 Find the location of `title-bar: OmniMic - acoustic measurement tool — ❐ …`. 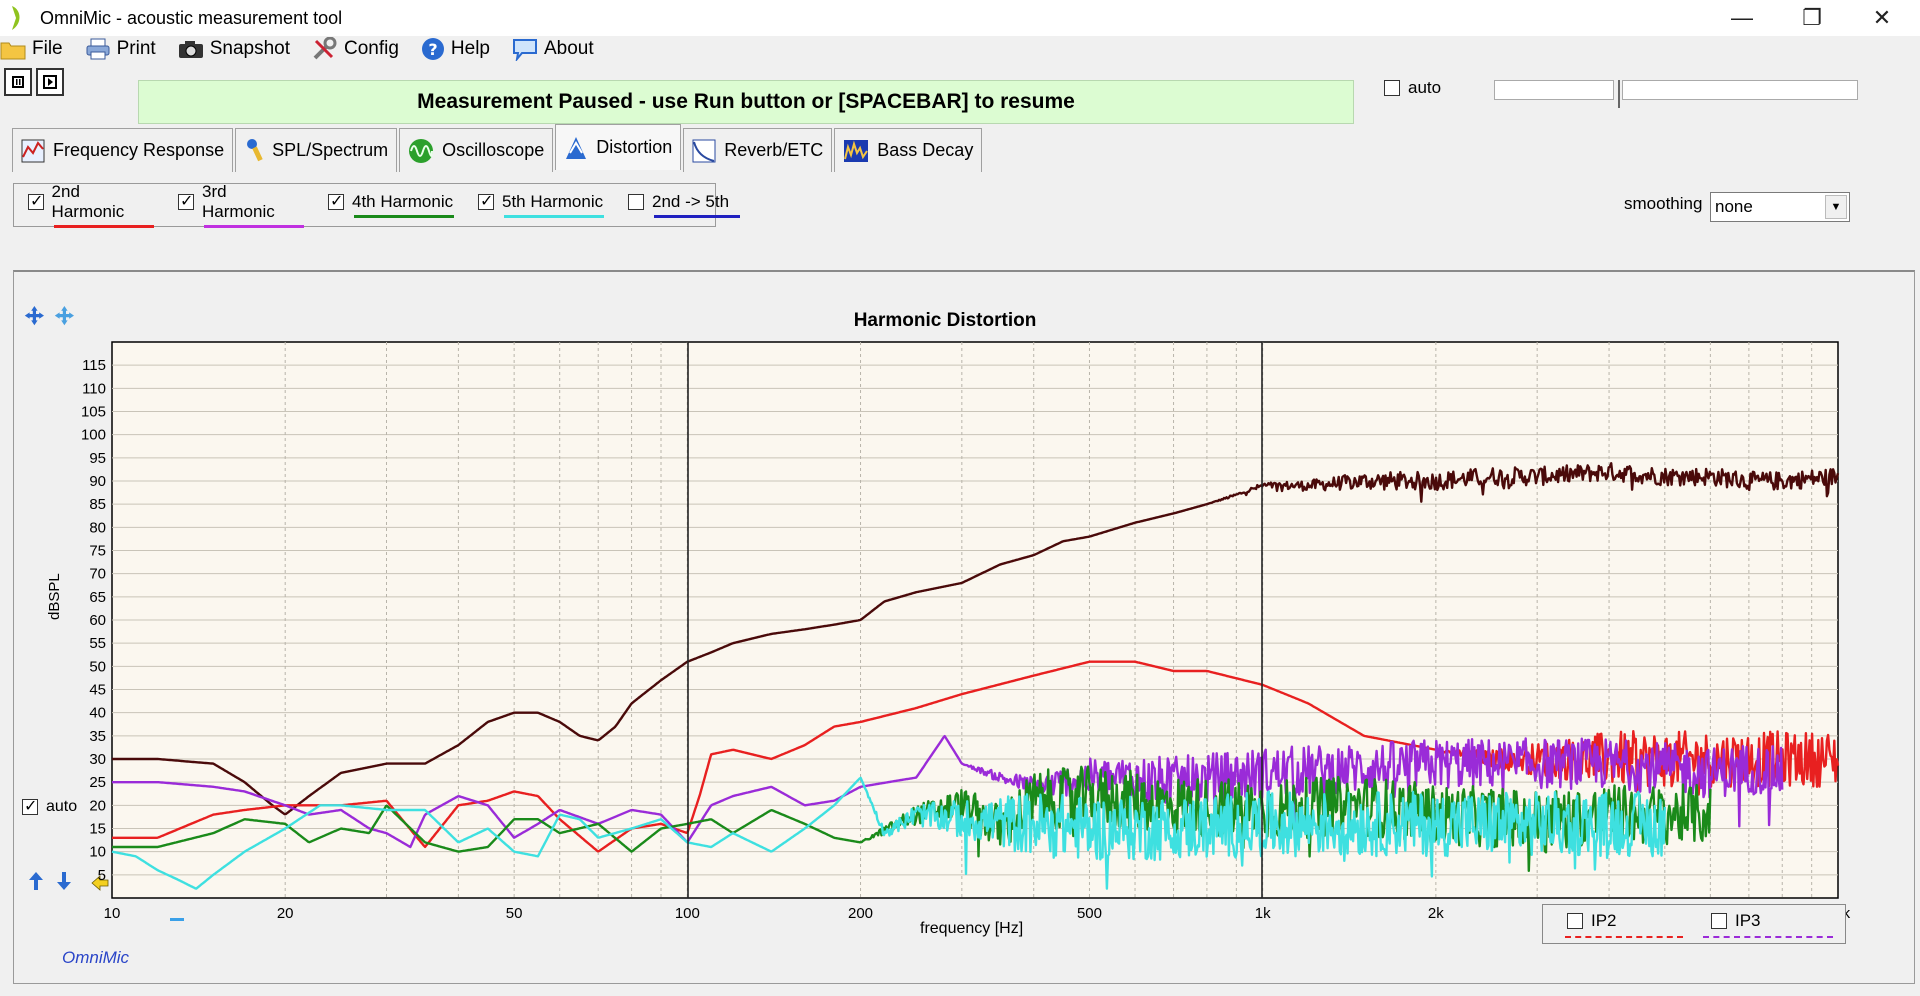

title-bar: OmniMic - acoustic measurement tool — ❐ … is located at coordinates (960, 18).